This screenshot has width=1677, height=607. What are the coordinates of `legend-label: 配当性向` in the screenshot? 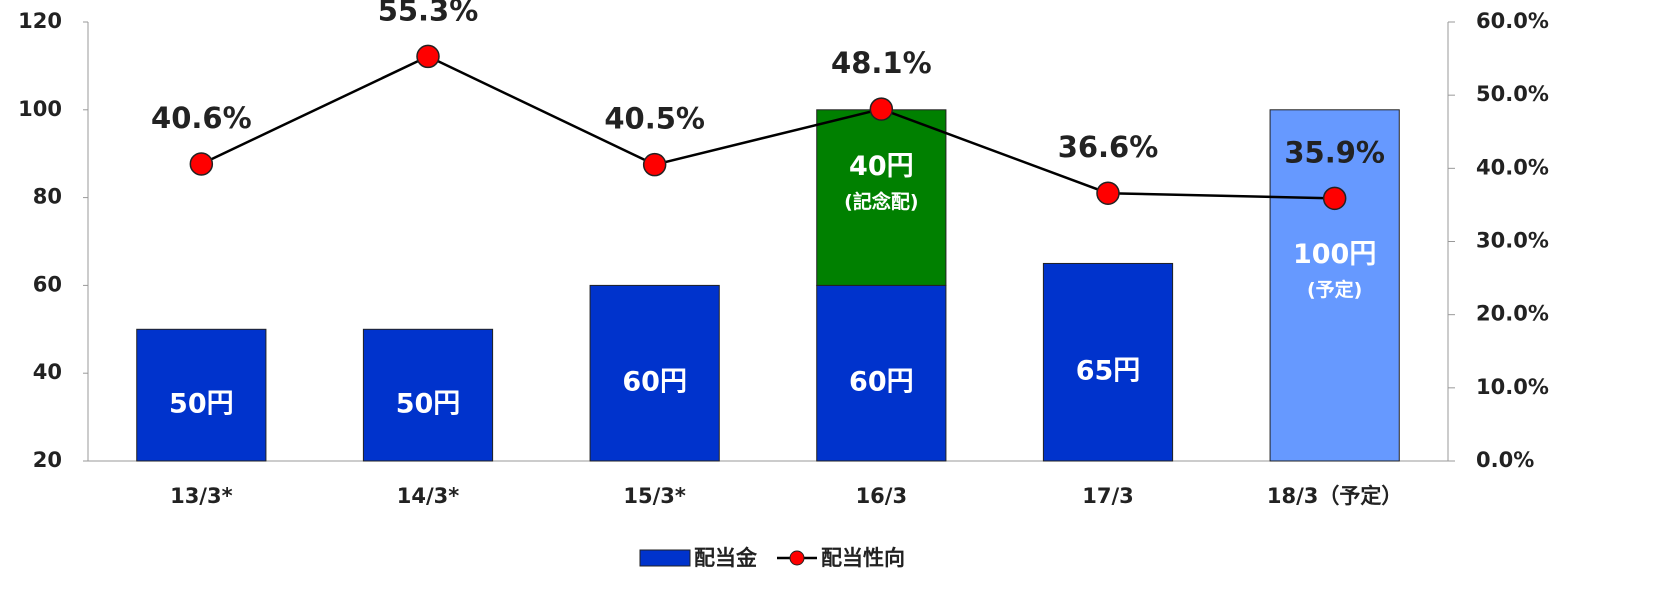 It's located at (863, 558).